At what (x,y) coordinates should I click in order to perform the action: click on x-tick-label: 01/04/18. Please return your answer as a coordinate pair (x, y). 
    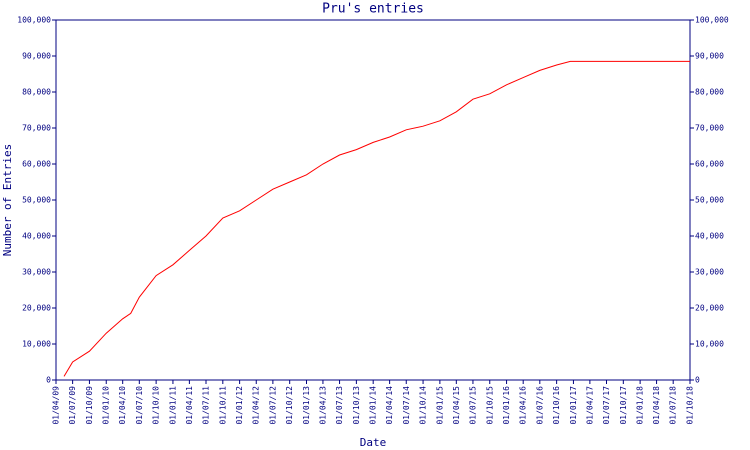
    Looking at the image, I should click on (656, 405).